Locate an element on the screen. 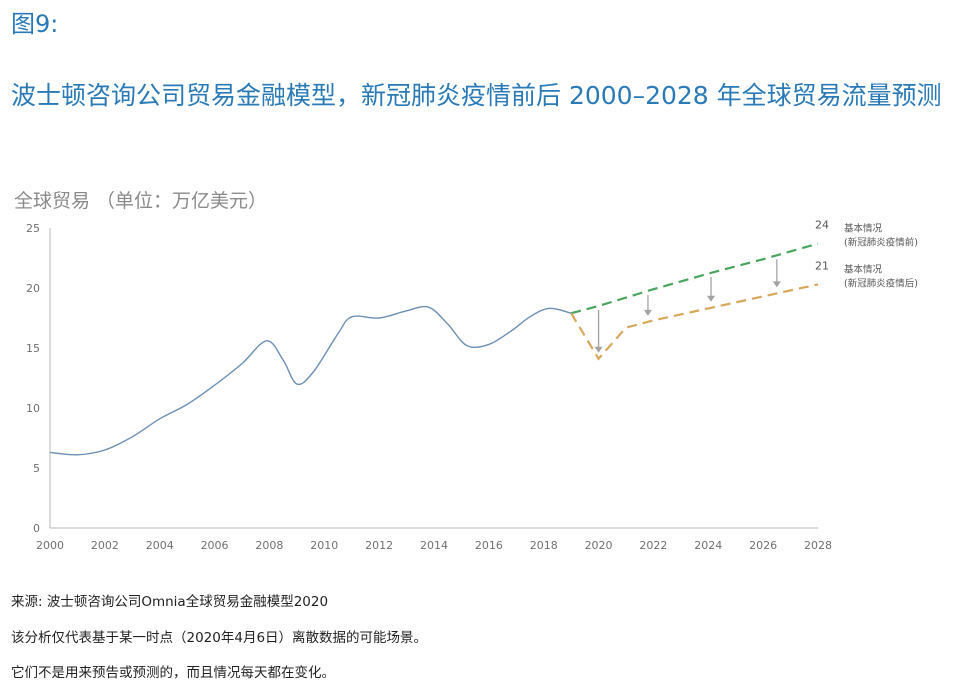 Image resolution: width=966 pixels, height=681 pixels. y-tick-label: 20 is located at coordinates (33, 288).